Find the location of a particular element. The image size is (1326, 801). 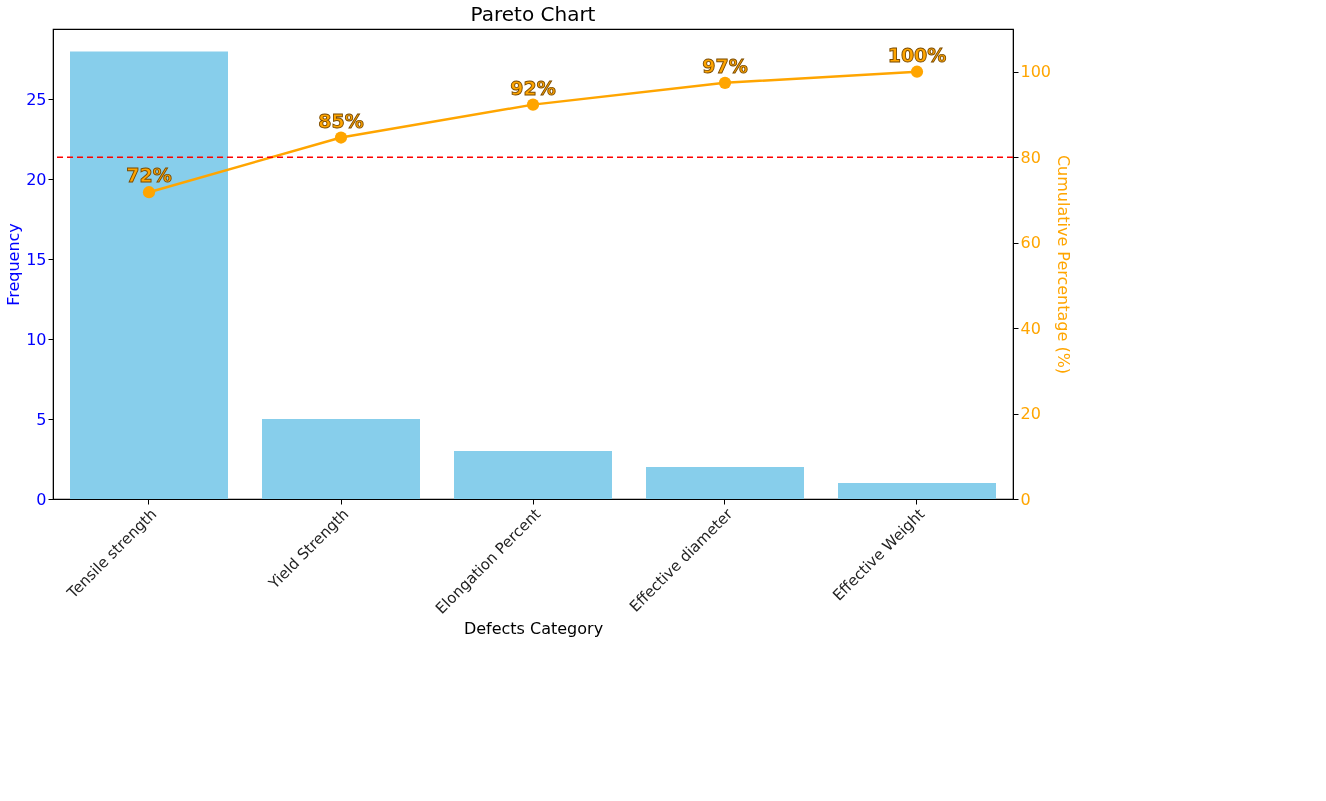

y2-tick-label: 100 is located at coordinates (1036, 72).